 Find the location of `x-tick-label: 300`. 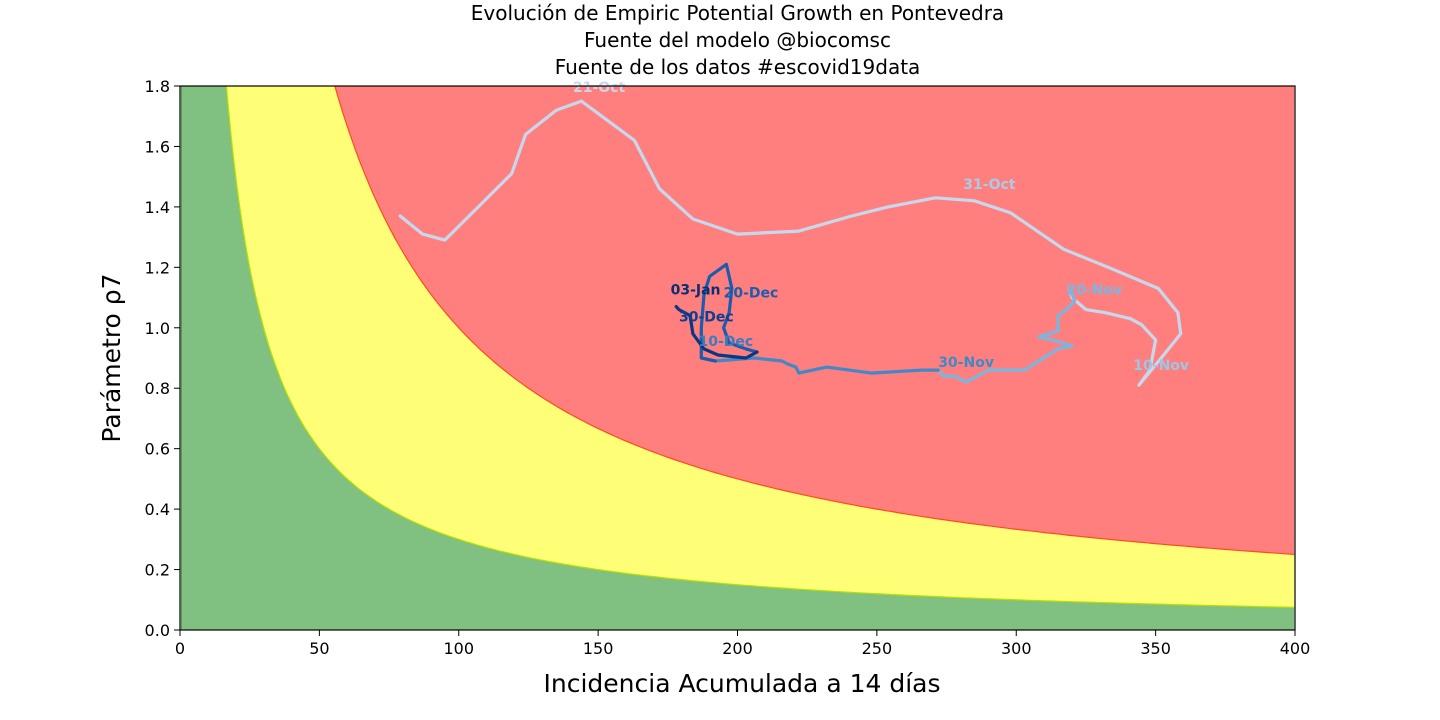

x-tick-label: 300 is located at coordinates (1016, 648).